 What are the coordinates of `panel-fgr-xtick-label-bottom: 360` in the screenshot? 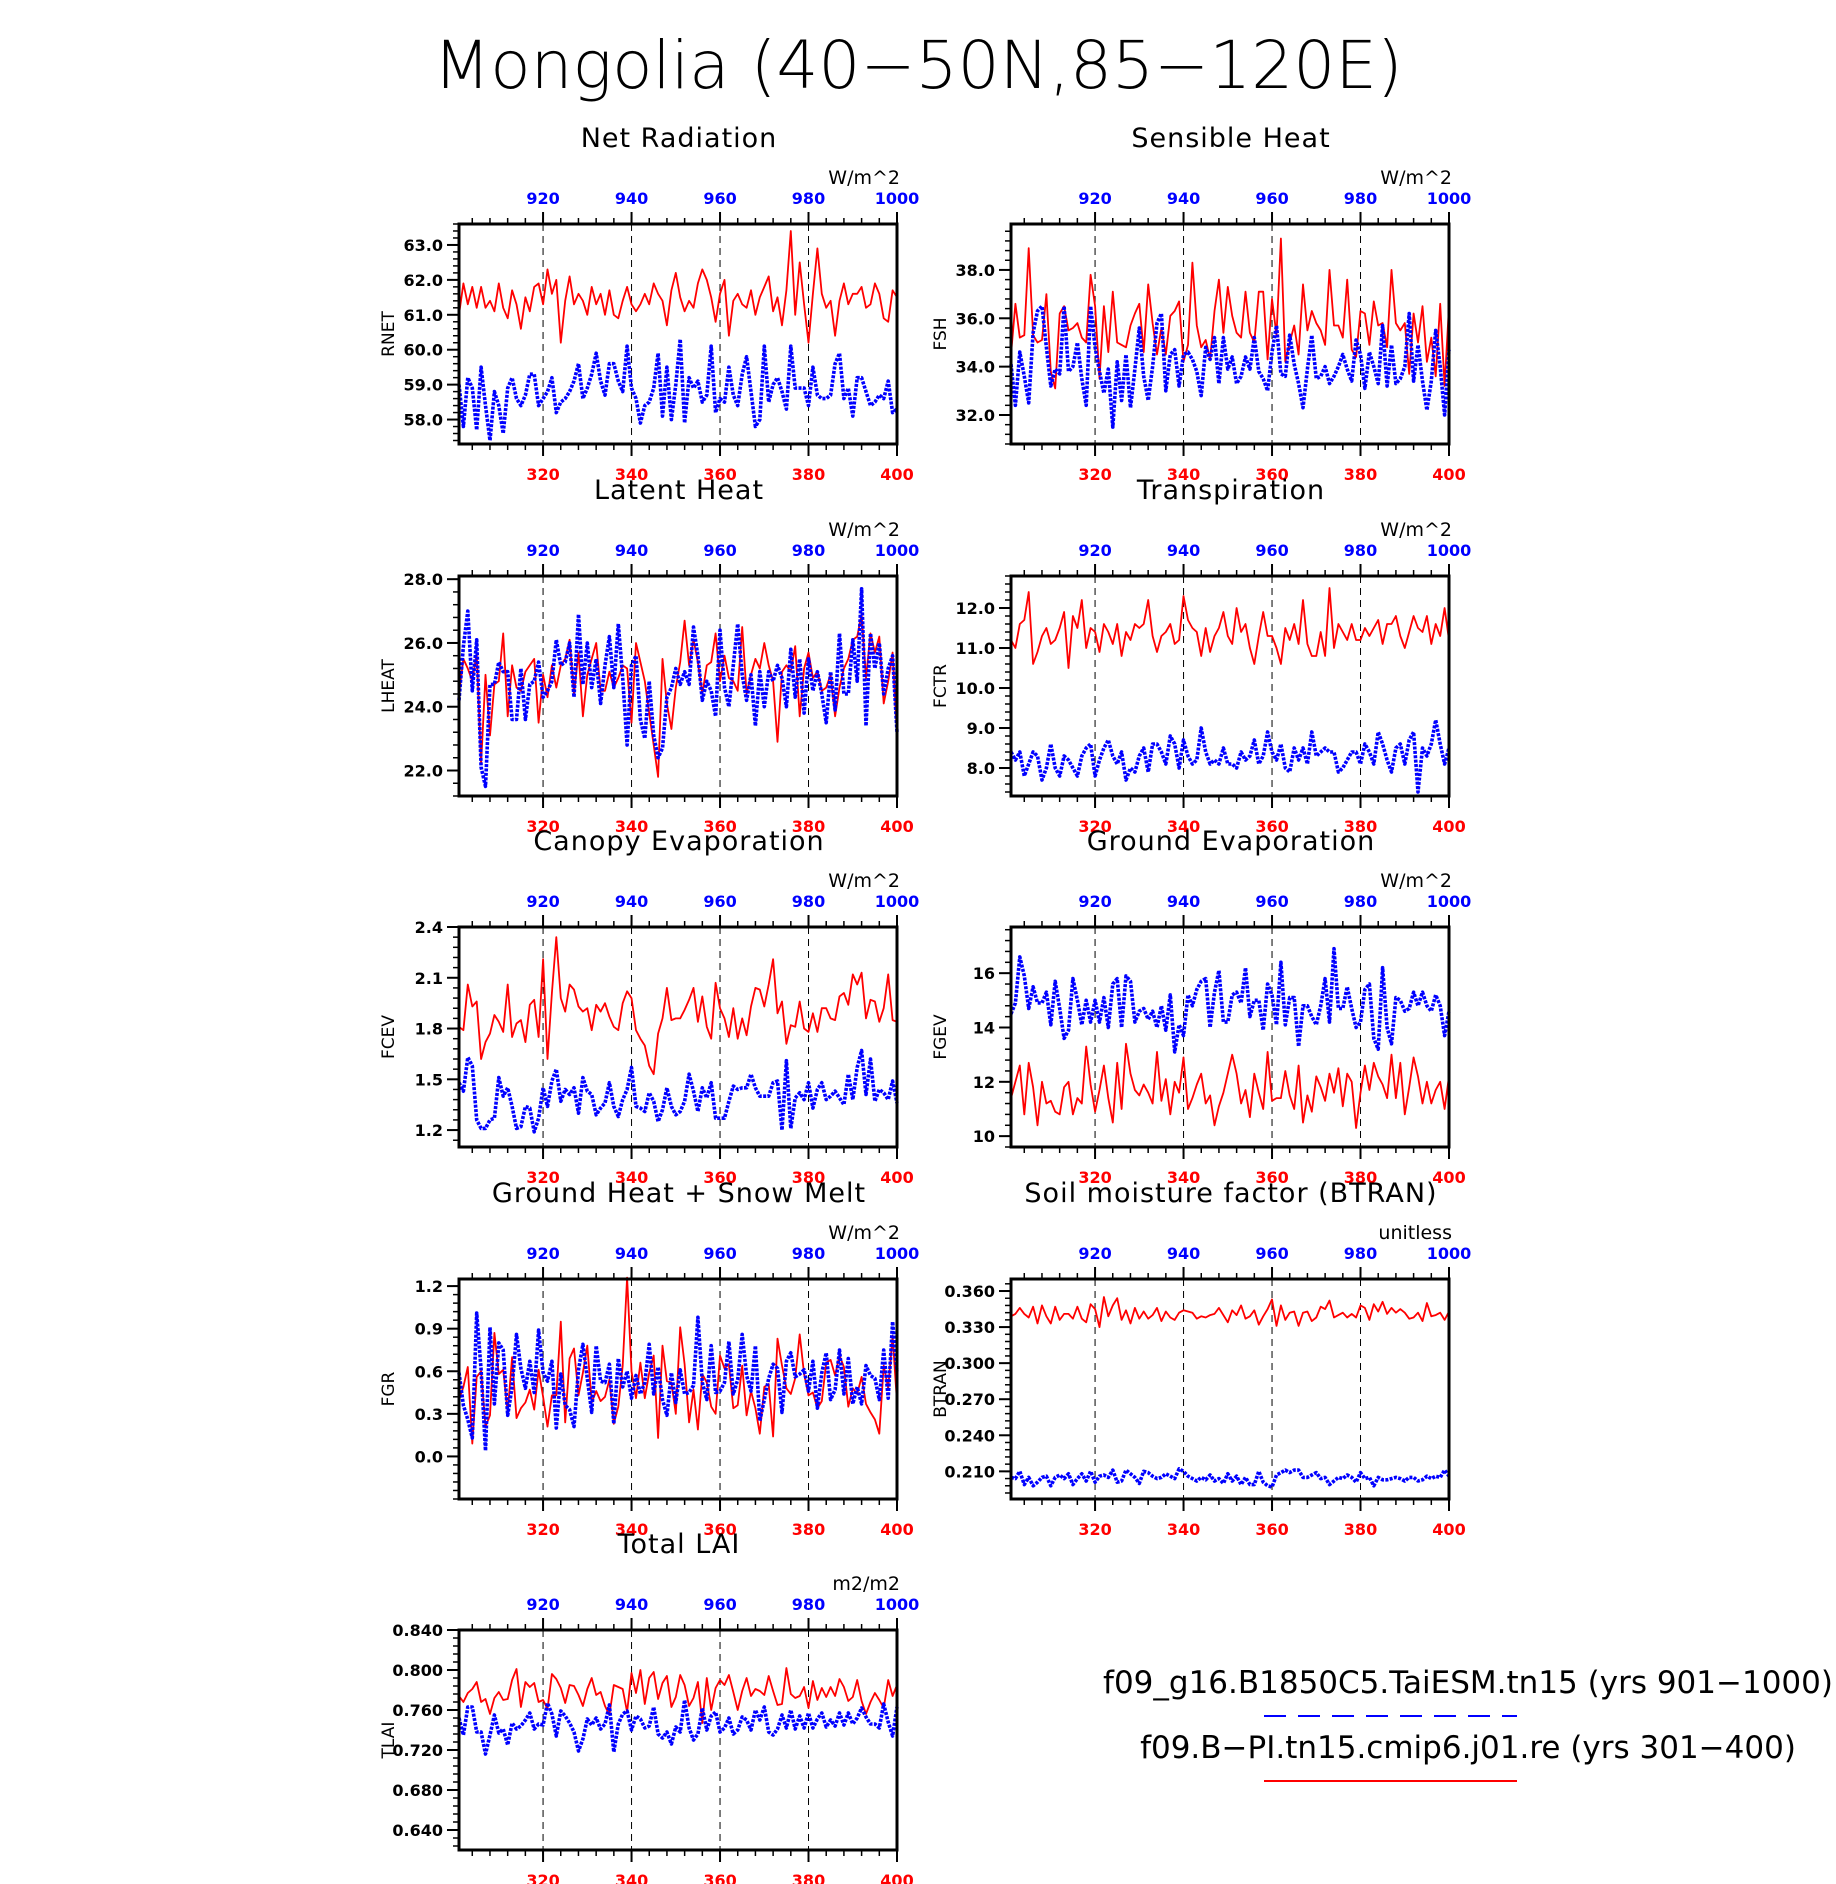 It's located at (719, 1529).